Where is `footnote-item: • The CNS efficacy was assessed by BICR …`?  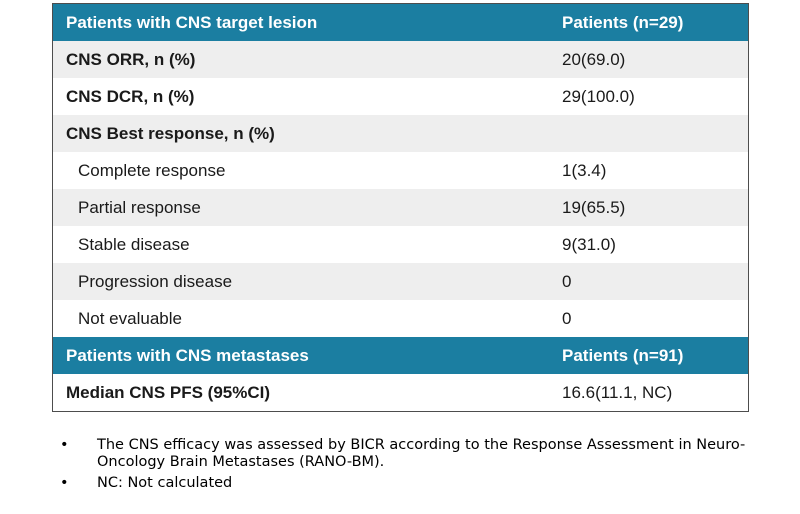 footnote-item: • The CNS efficacy was assessed by BICR … is located at coordinates (420, 454).